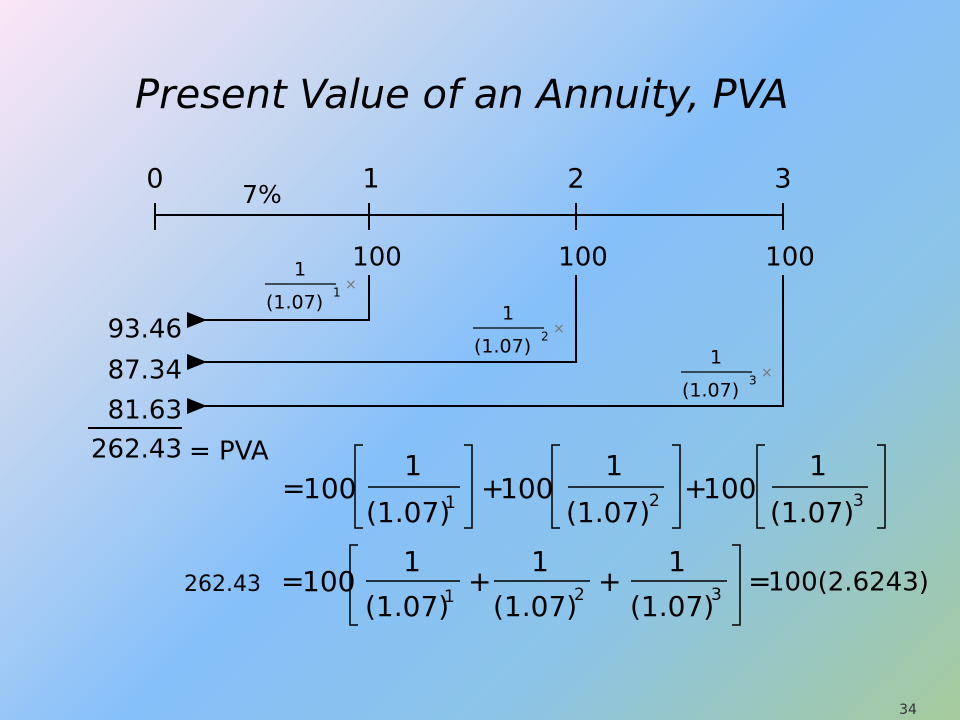  I want to click on period: 2, so click(575, 179).